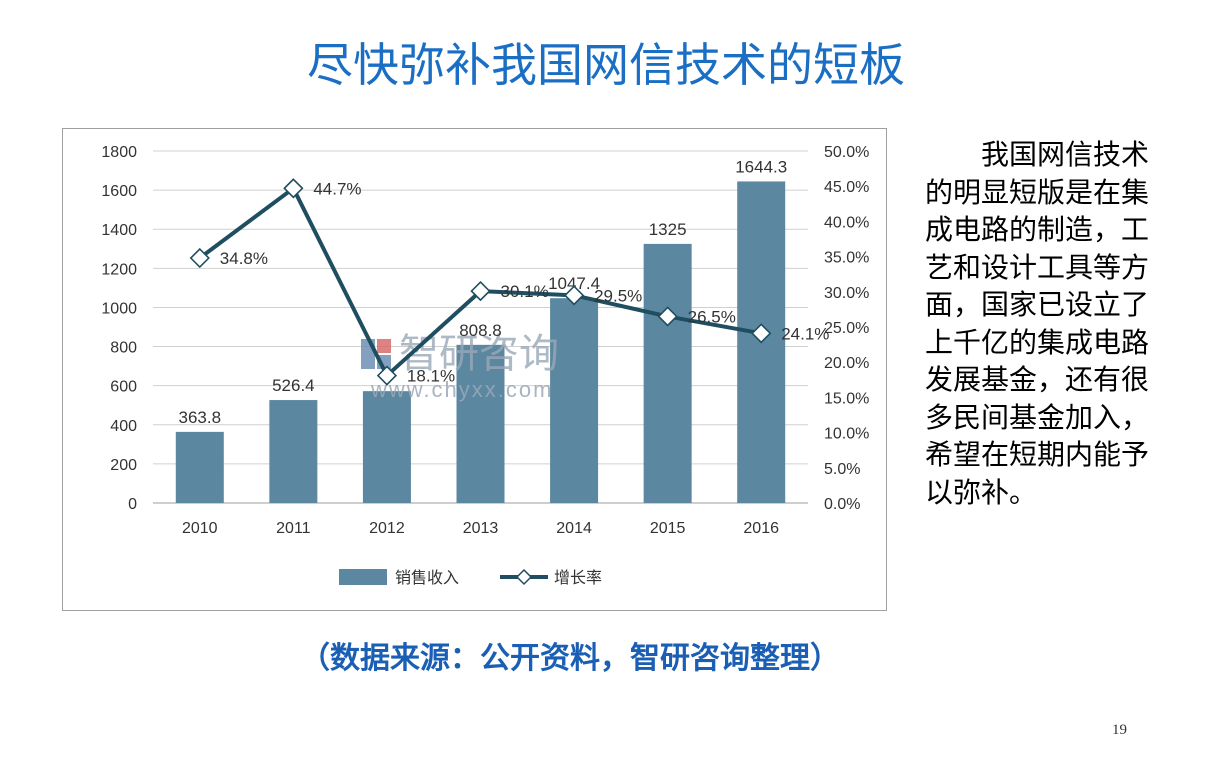  Describe the element at coordinates (293, 385) in the screenshot. I see `bar-value-label: 526.4` at that location.